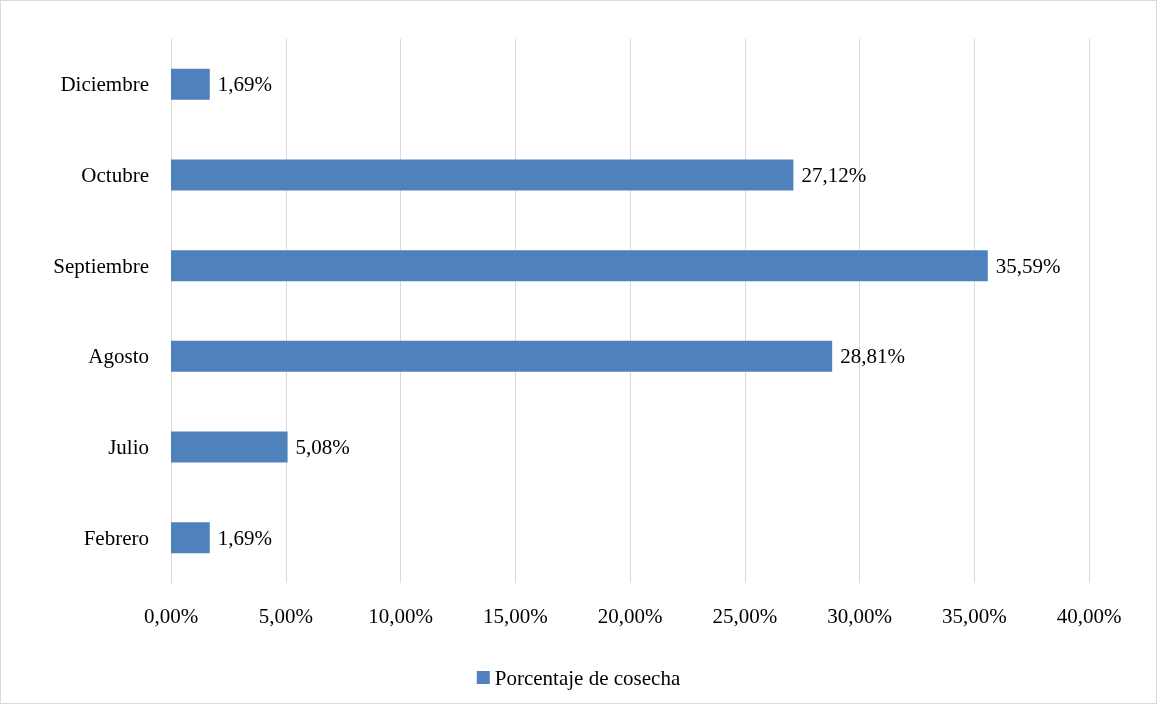 The width and height of the screenshot is (1157, 704). What do you see at coordinates (285, 615) in the screenshot?
I see `x-tick-label: 5,00%` at bounding box center [285, 615].